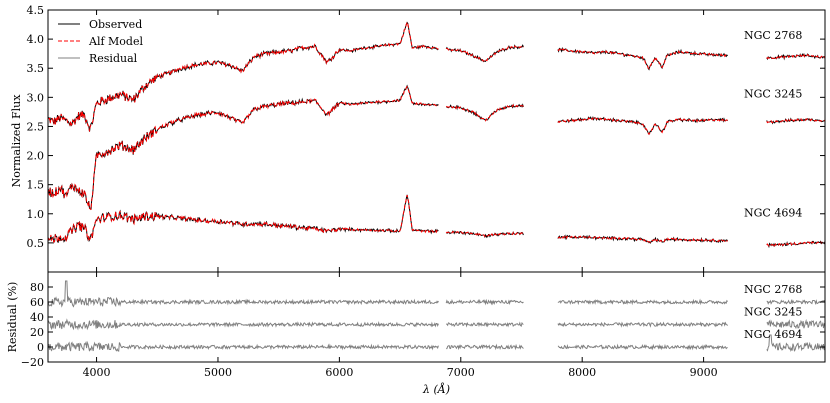 This screenshot has height=403, width=830. Describe the element at coordinates (115, 41) in the screenshot. I see `legend-label-1: Alf Model` at that location.